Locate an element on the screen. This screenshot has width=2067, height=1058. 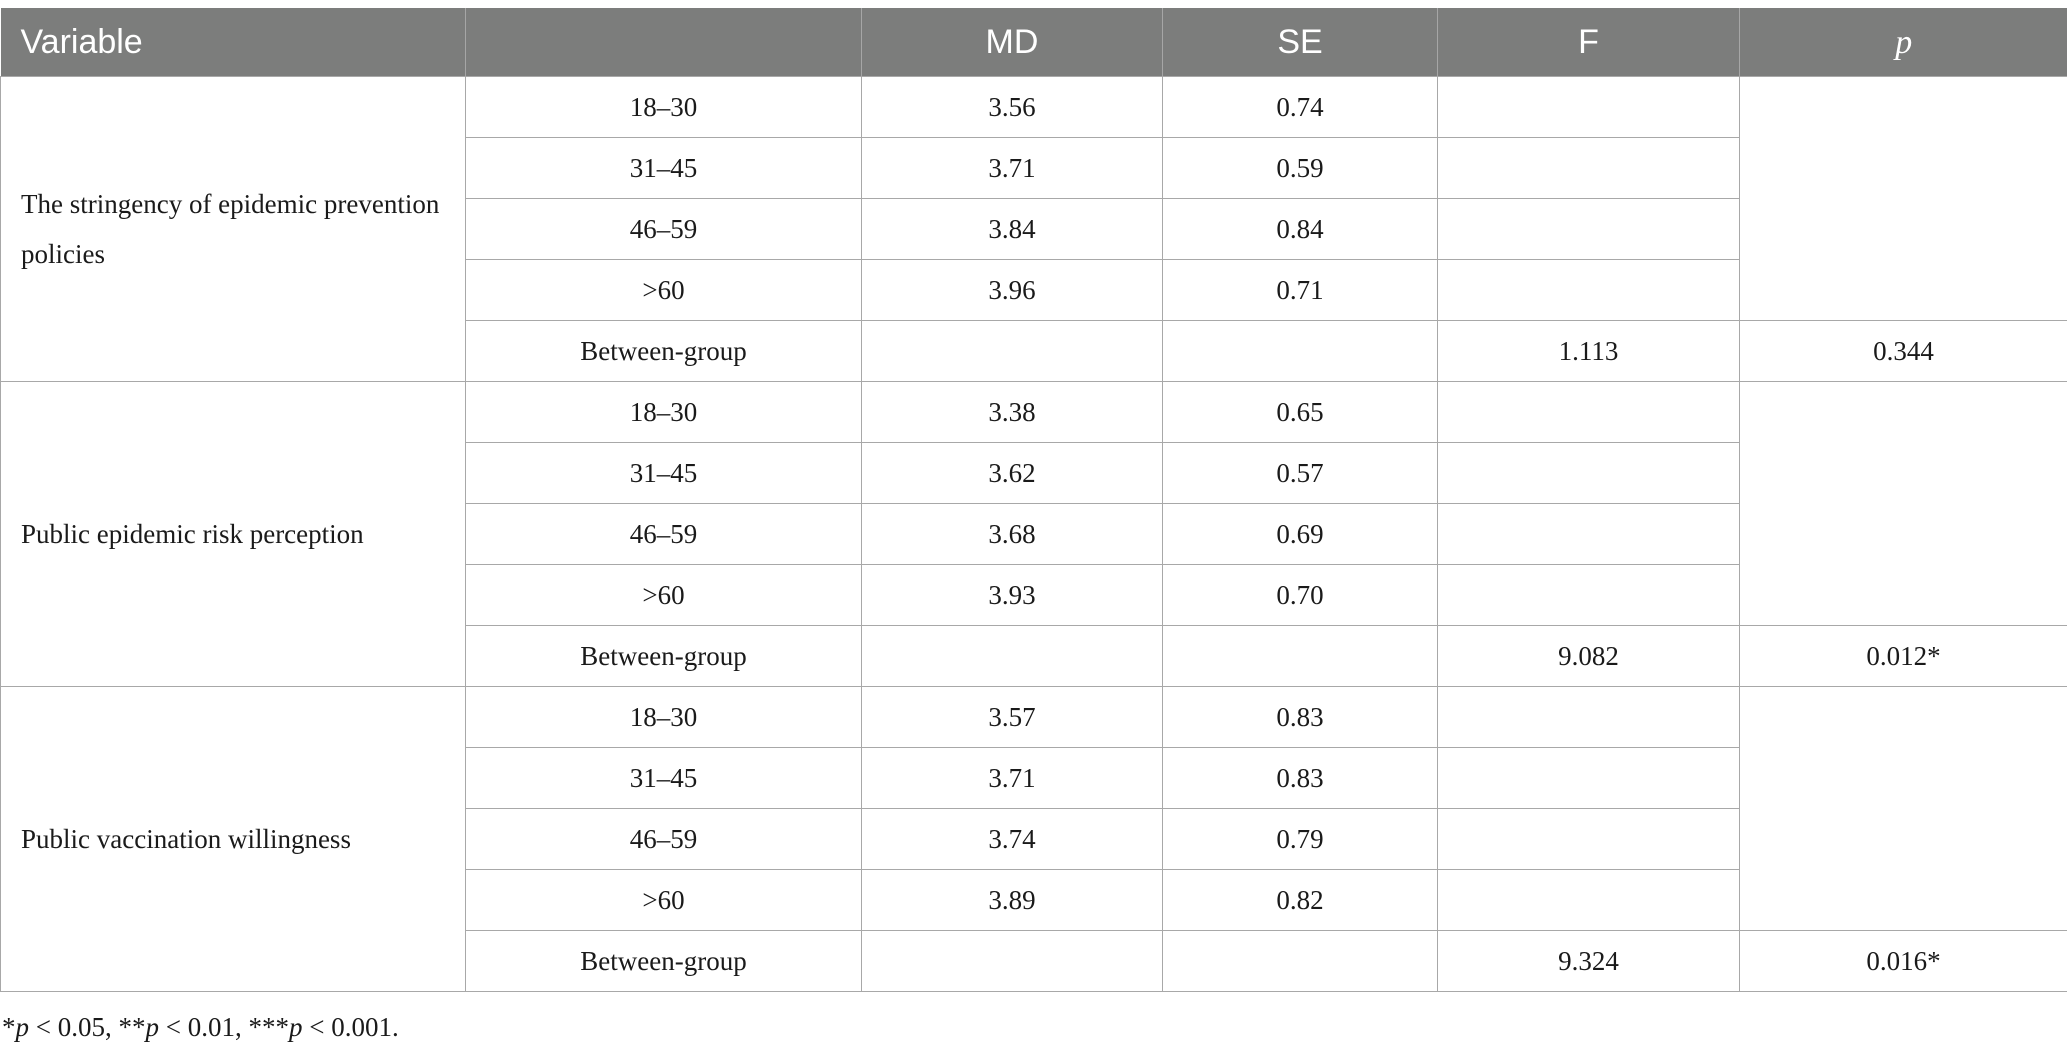
md-cell: 3.89 is located at coordinates (1012, 900).